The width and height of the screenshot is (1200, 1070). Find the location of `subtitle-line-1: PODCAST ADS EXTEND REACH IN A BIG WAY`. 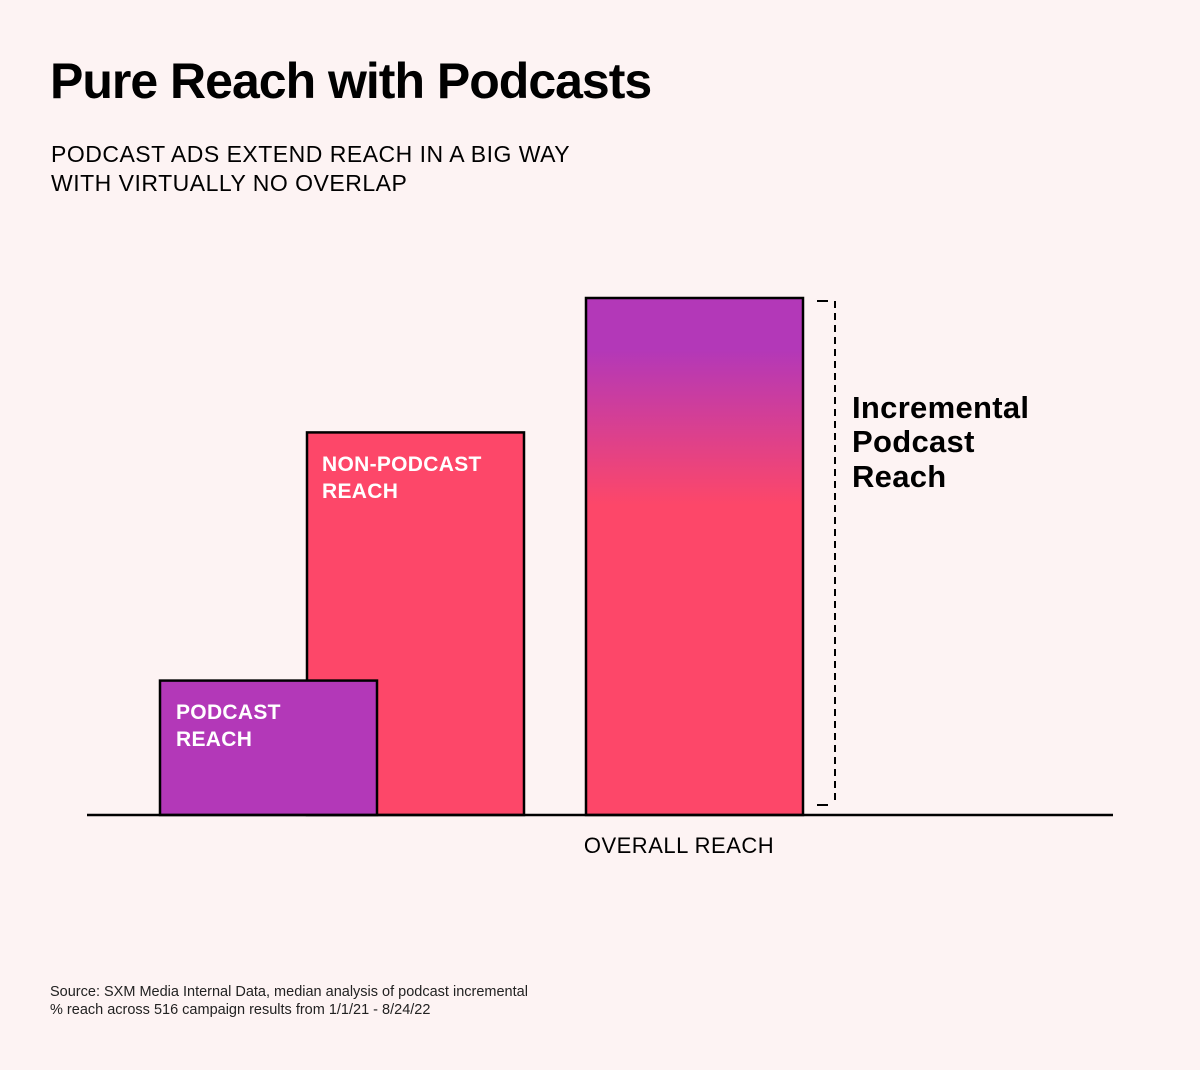

subtitle-line-1: PODCAST ADS EXTEND REACH IN A BIG WAY is located at coordinates (311, 154).